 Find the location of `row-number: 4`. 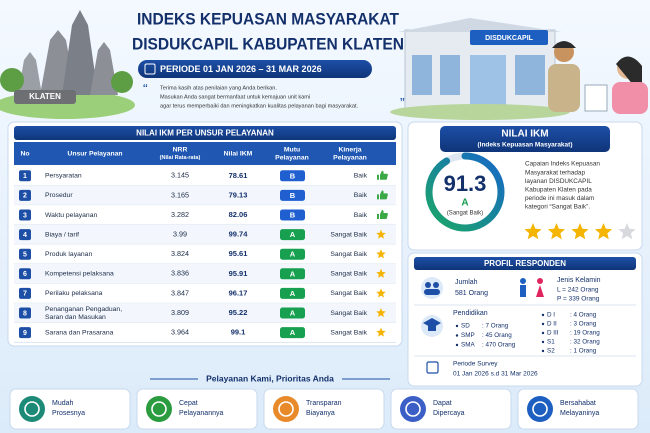

row-number: 4 is located at coordinates (25, 235).